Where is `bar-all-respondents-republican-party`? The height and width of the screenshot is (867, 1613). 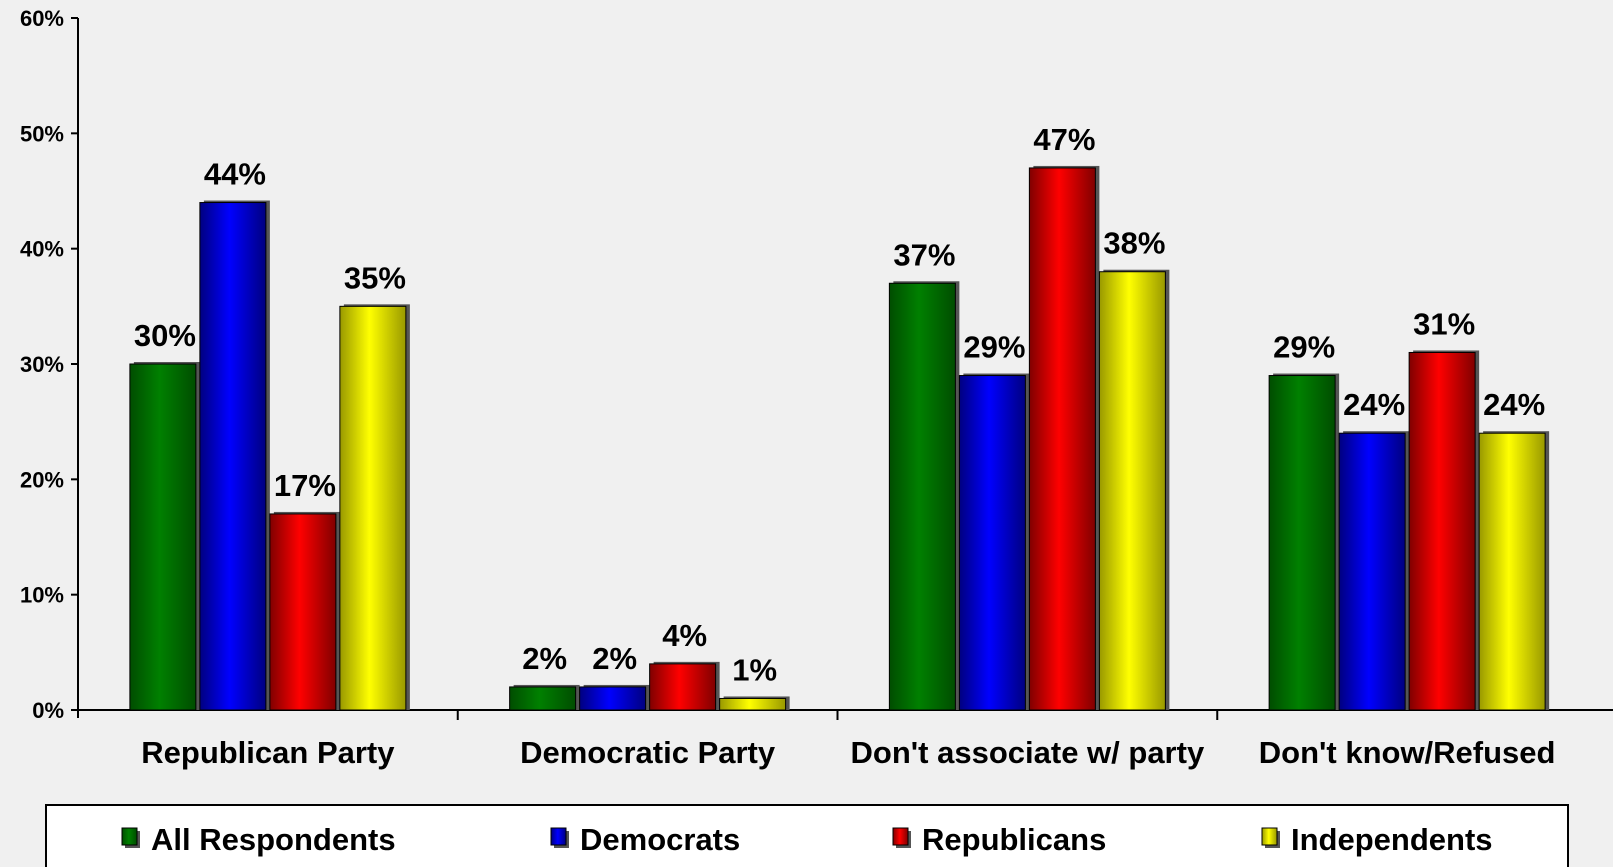 bar-all-respondents-republican-party is located at coordinates (164, 536).